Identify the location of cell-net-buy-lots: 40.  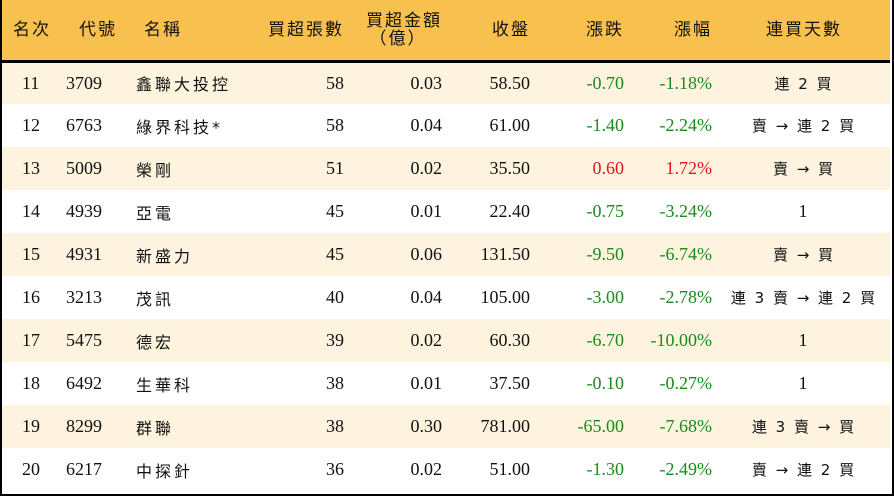
(335, 297).